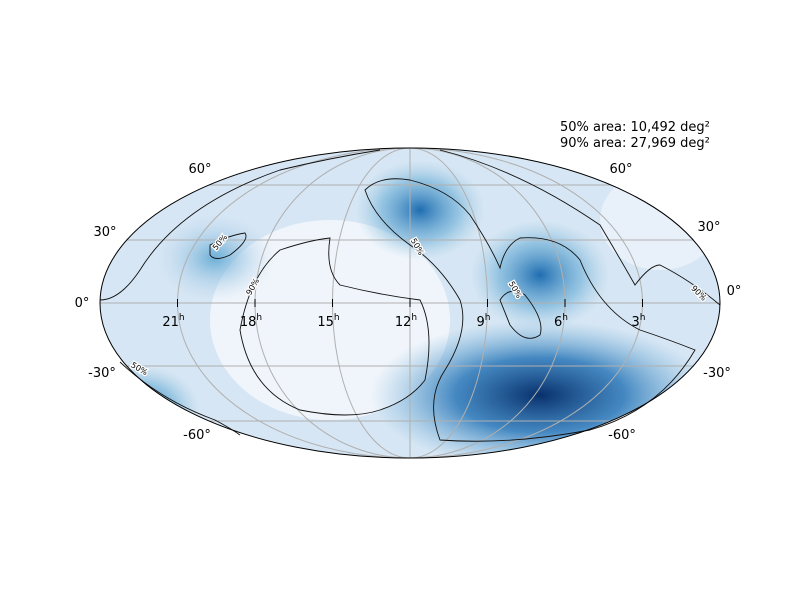 The height and width of the screenshot is (600, 800). What do you see at coordinates (481, 322) in the screenshot?
I see `ra-hour: 9` at bounding box center [481, 322].